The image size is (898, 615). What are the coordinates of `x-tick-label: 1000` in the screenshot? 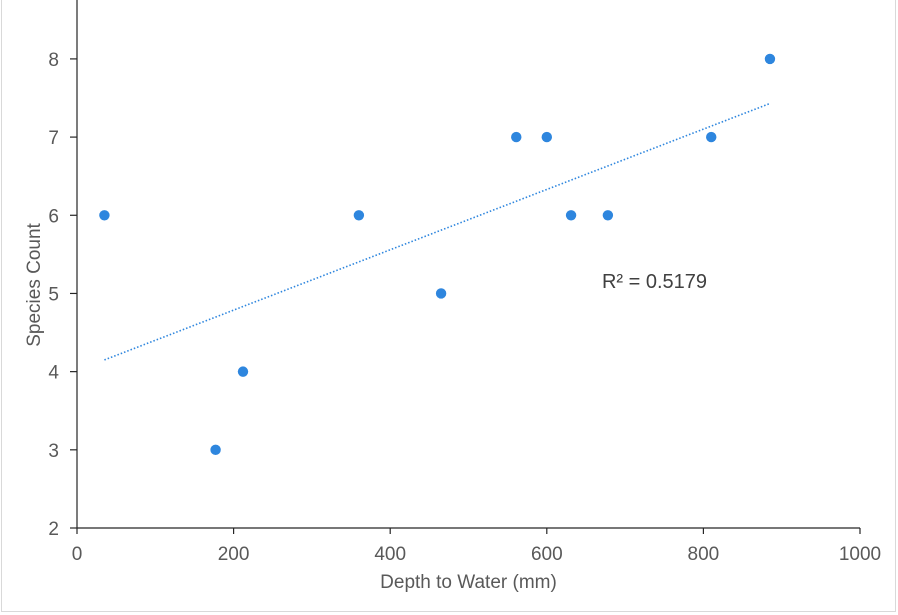 It's located at (860, 554).